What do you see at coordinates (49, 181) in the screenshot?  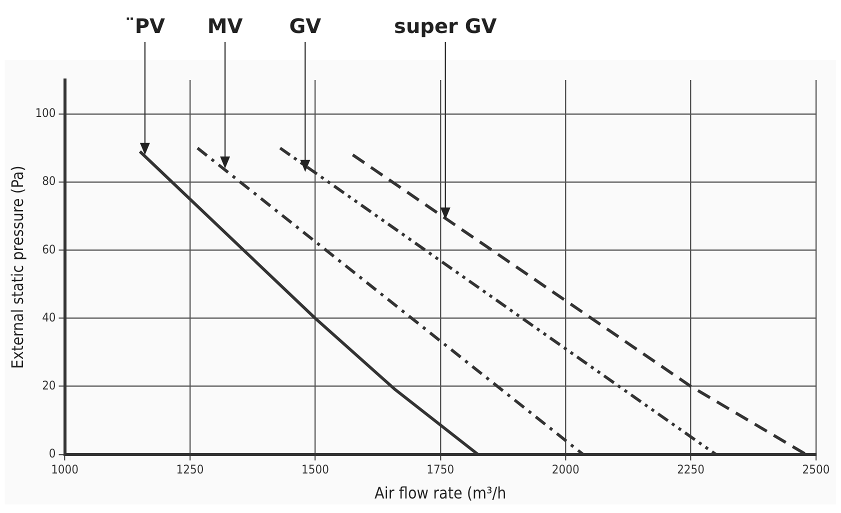 I see `y-tick-label: 80` at bounding box center [49, 181].